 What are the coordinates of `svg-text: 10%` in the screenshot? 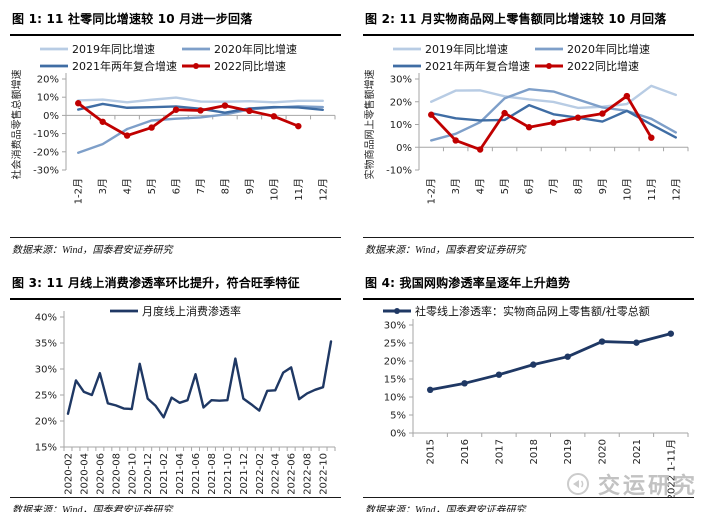 It's located at (48, 98).